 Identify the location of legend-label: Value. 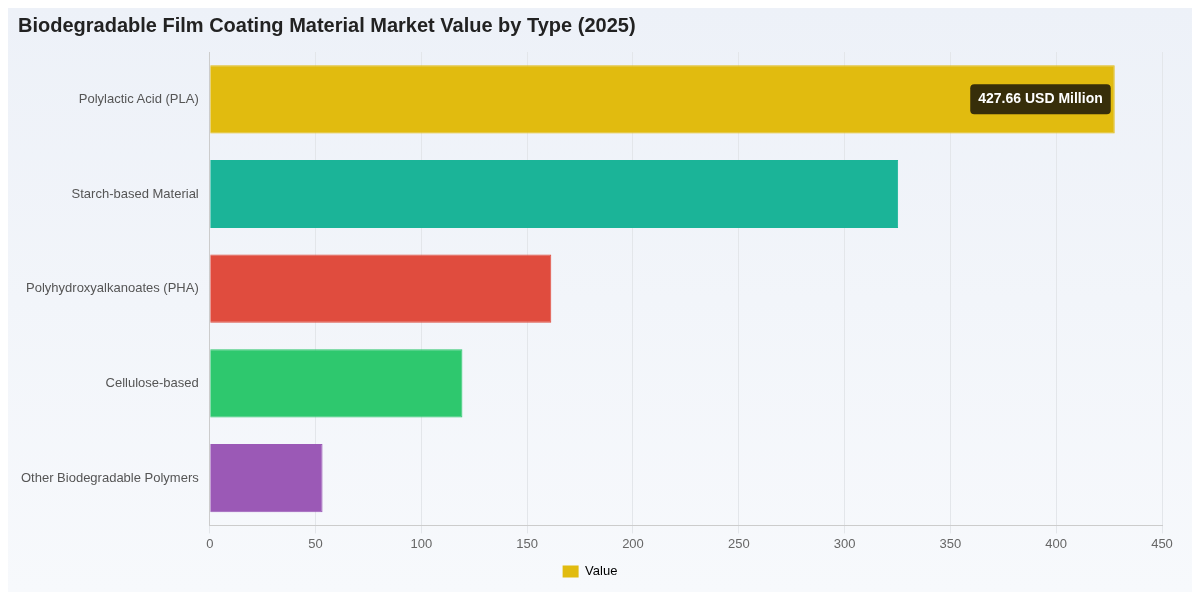
(601, 571).